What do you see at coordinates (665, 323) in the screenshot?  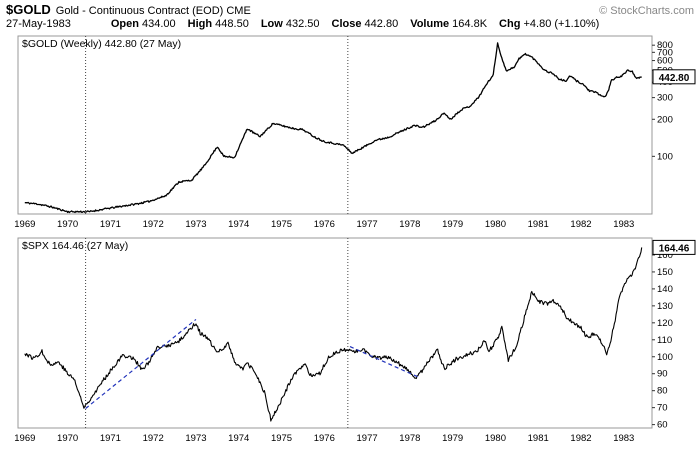 I see `y-tick-label: 120` at bounding box center [665, 323].